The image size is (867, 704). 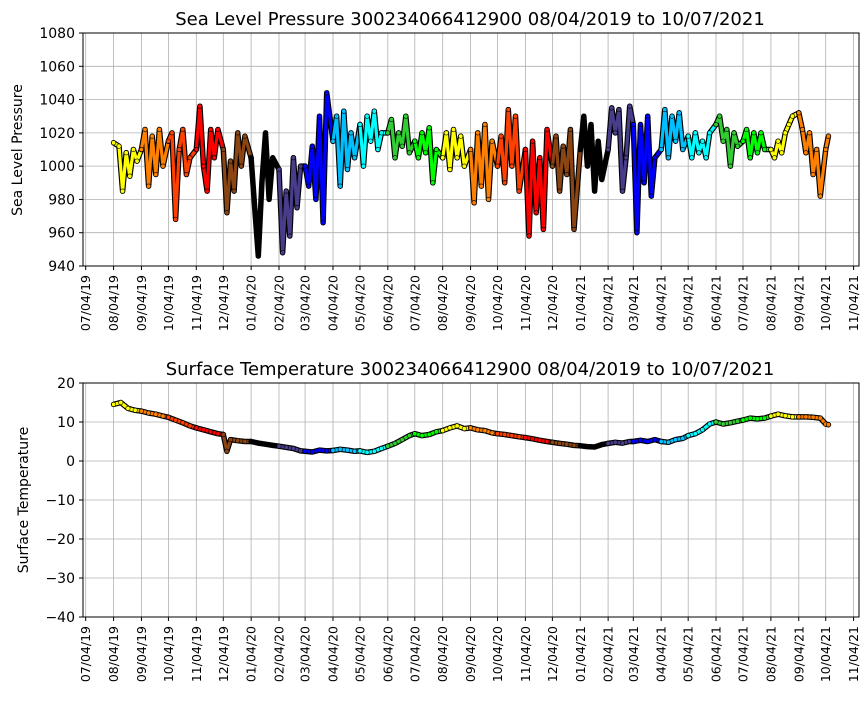 What do you see at coordinates (60, 540) in the screenshot?
I see `y-tick-label: −20` at bounding box center [60, 540].